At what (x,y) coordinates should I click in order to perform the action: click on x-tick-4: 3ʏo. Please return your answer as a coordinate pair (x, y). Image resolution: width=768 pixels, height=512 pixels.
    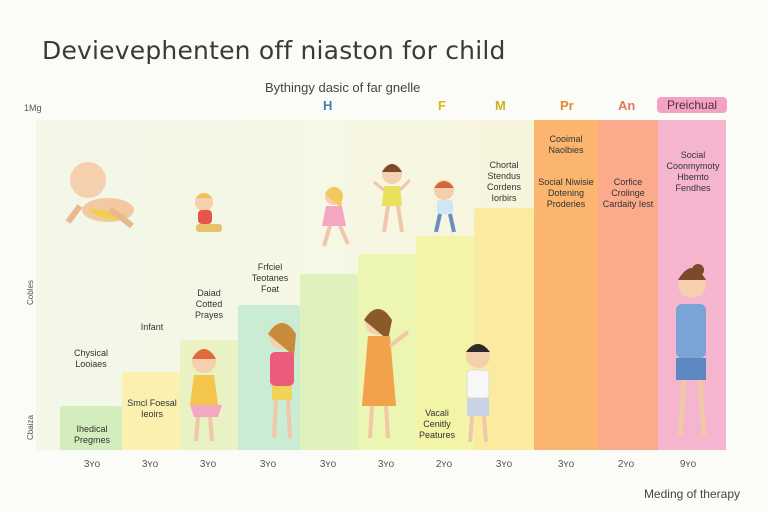
    Looking at the image, I should click on (268, 464).